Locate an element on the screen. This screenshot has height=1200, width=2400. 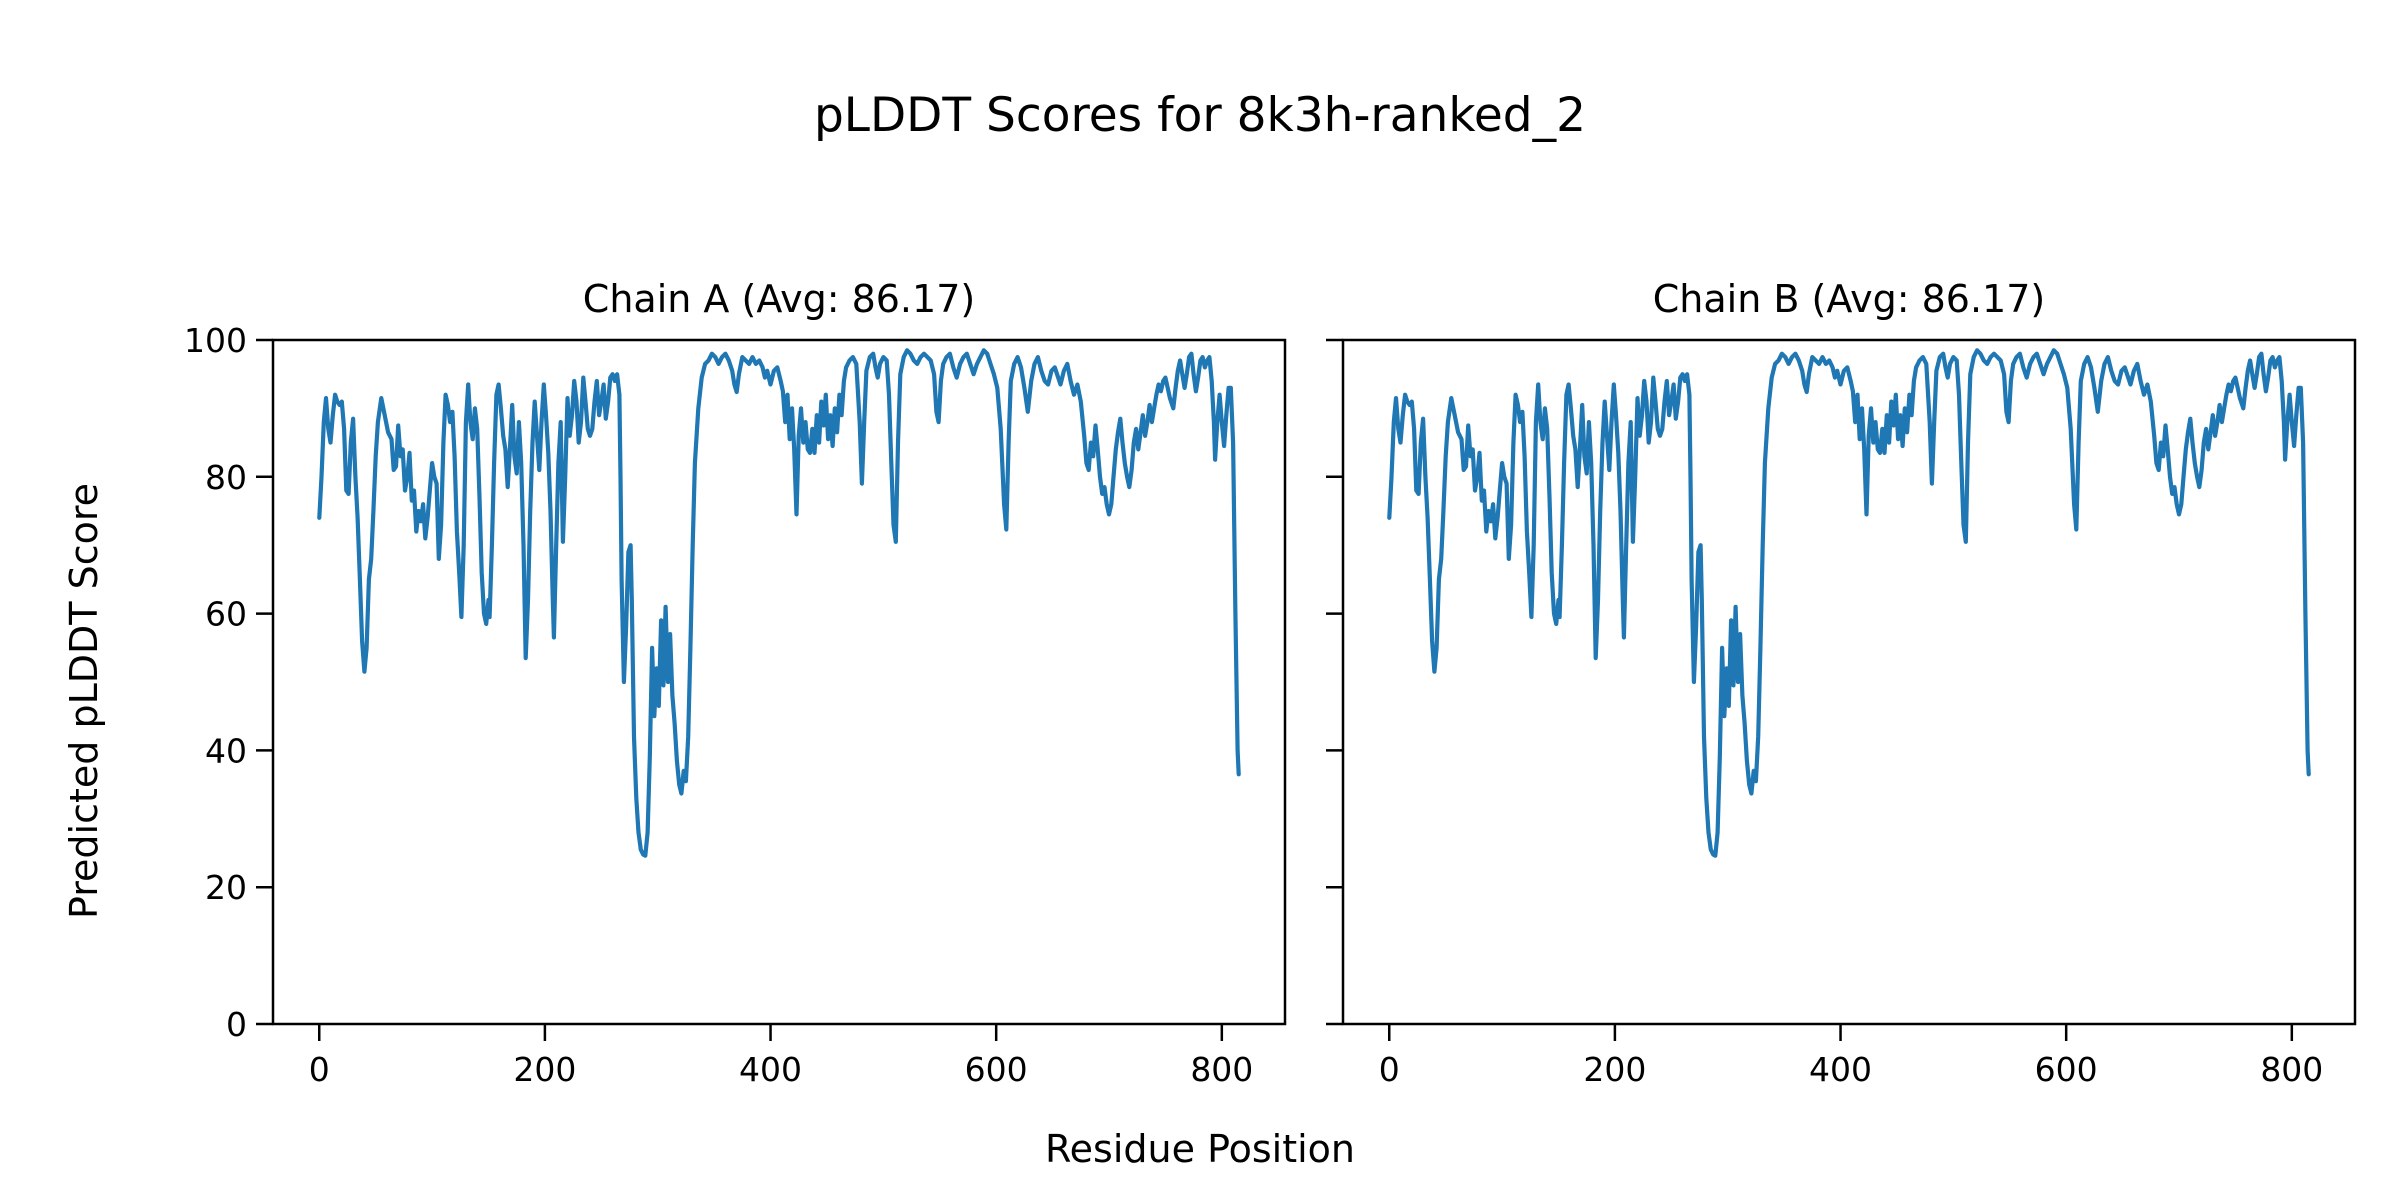
x-tick-label-a: 600 is located at coordinates (996, 1069).